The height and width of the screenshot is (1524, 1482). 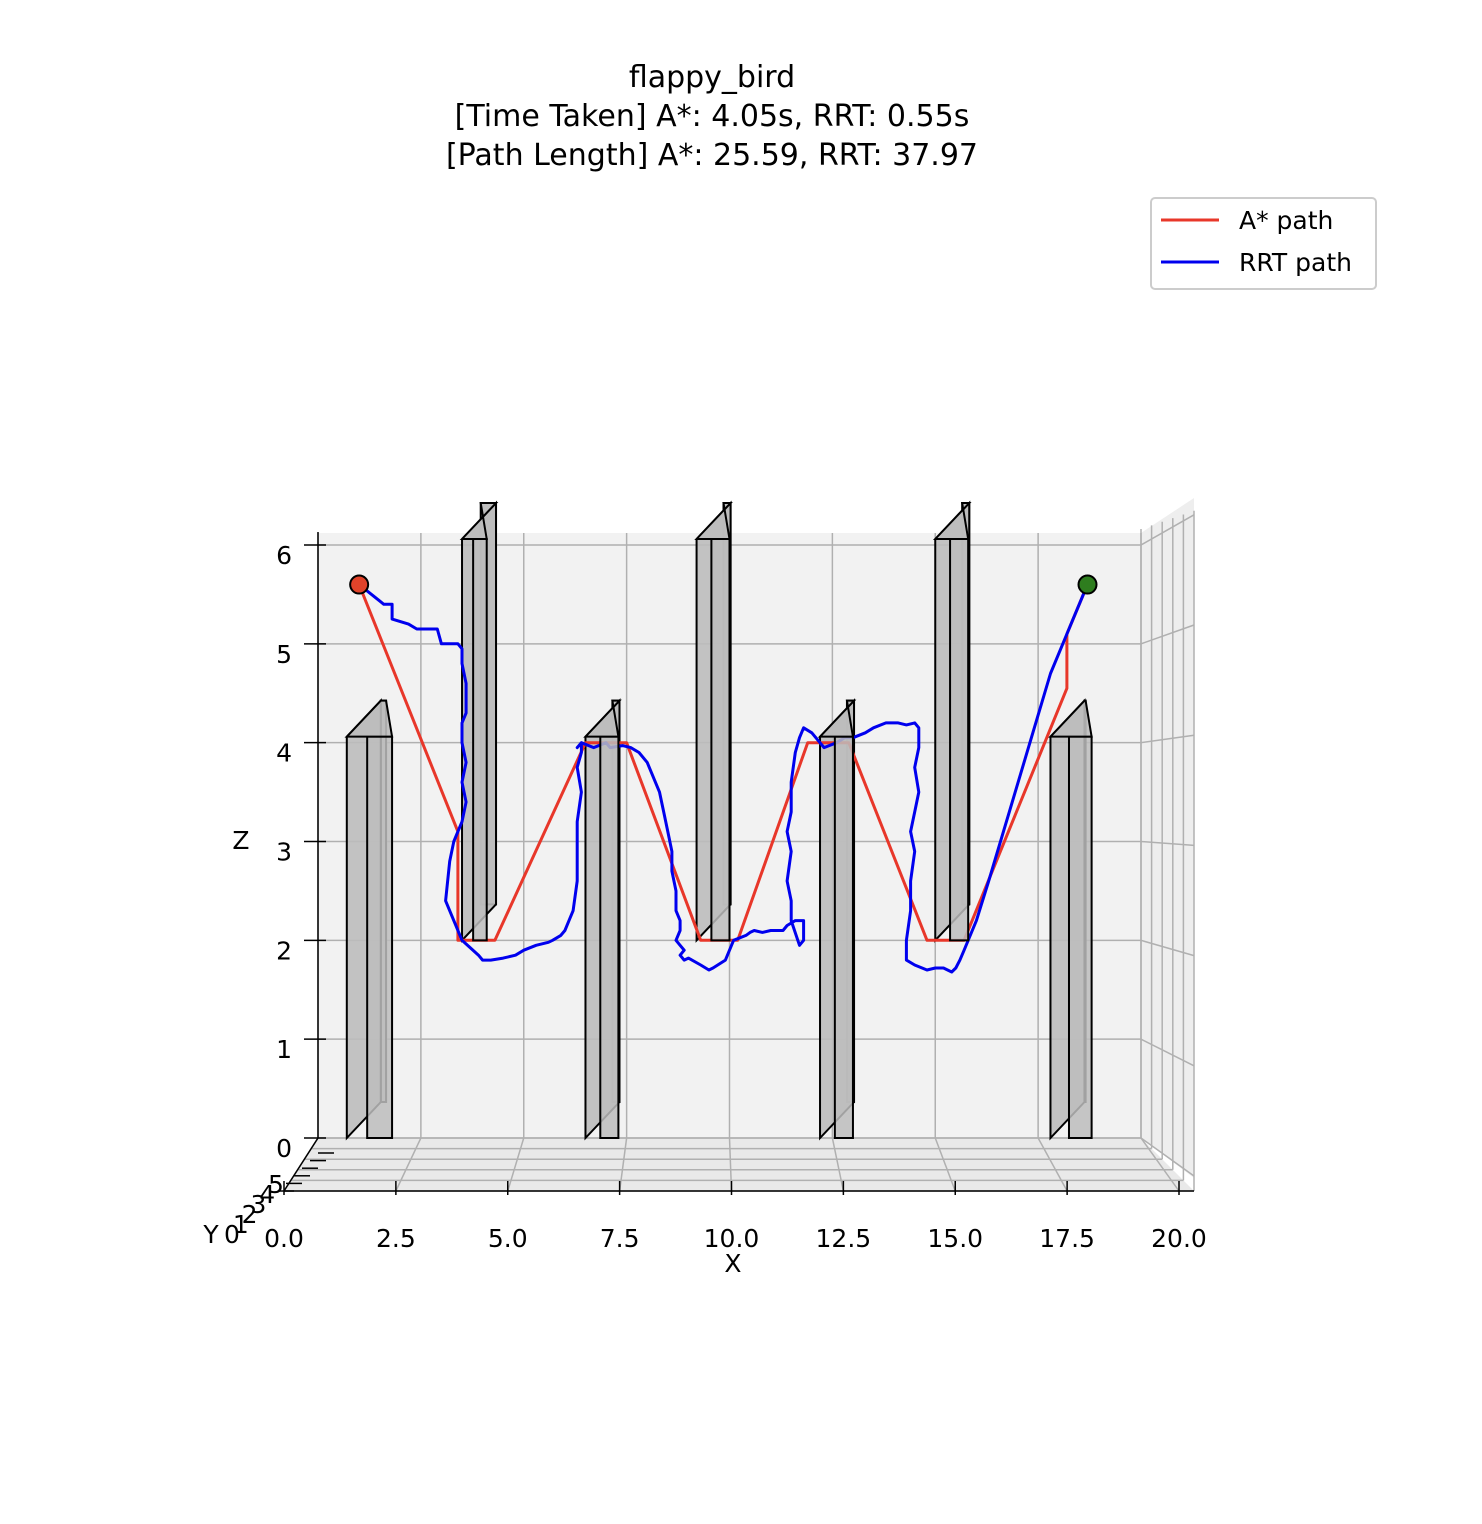 What do you see at coordinates (1067, 1238) in the screenshot?
I see `x-tick-label: 17.5` at bounding box center [1067, 1238].